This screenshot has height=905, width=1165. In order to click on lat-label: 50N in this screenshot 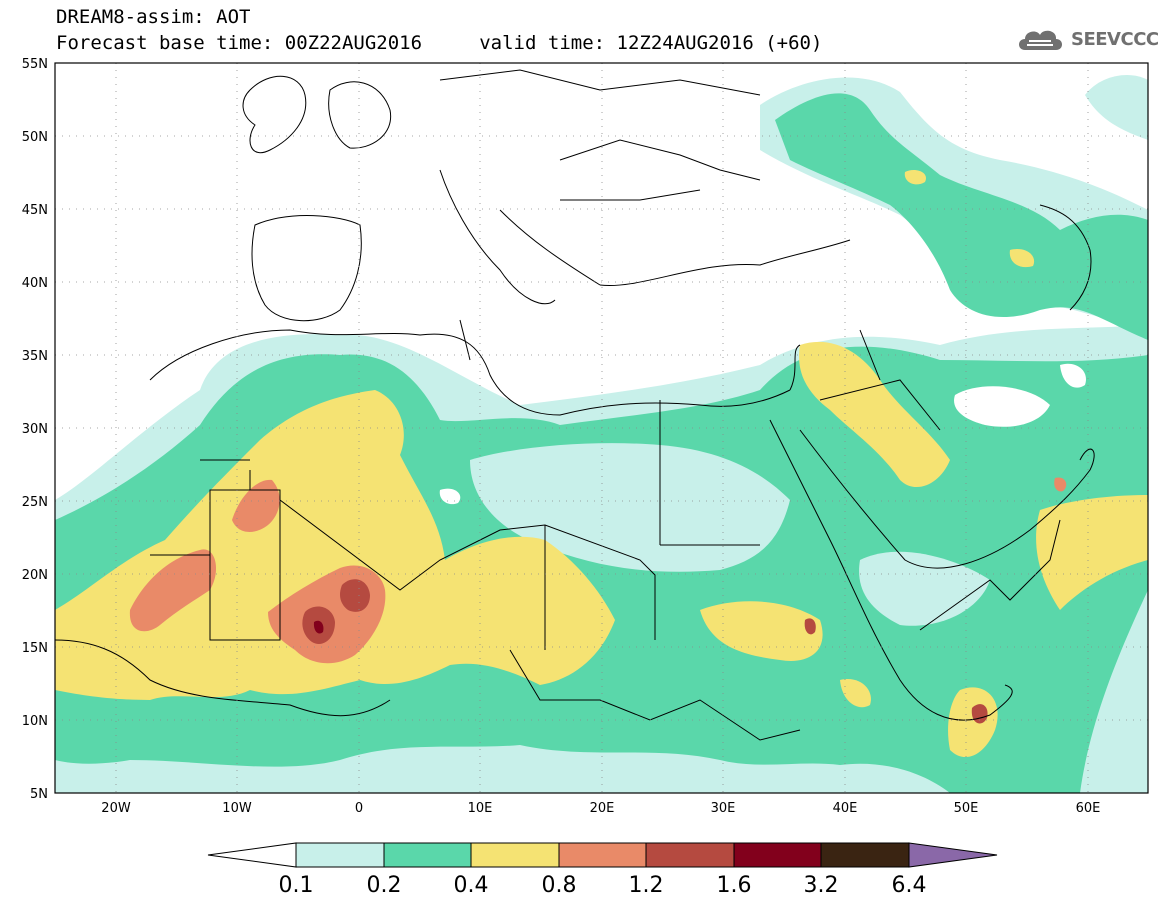, I will do `click(35, 137)`.